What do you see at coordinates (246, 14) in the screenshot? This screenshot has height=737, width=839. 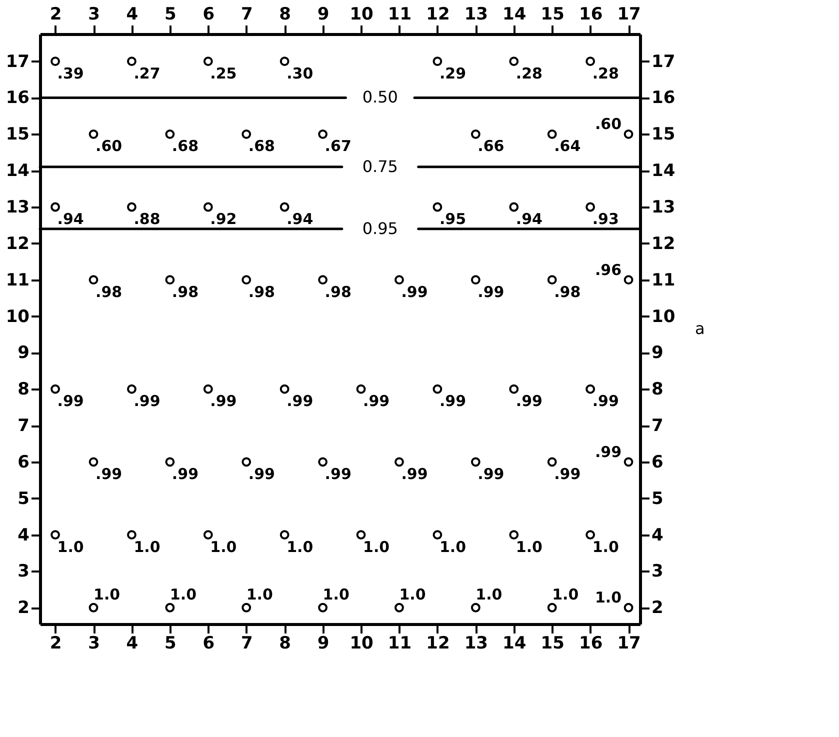 I see `x2-tick-label: 7` at bounding box center [246, 14].